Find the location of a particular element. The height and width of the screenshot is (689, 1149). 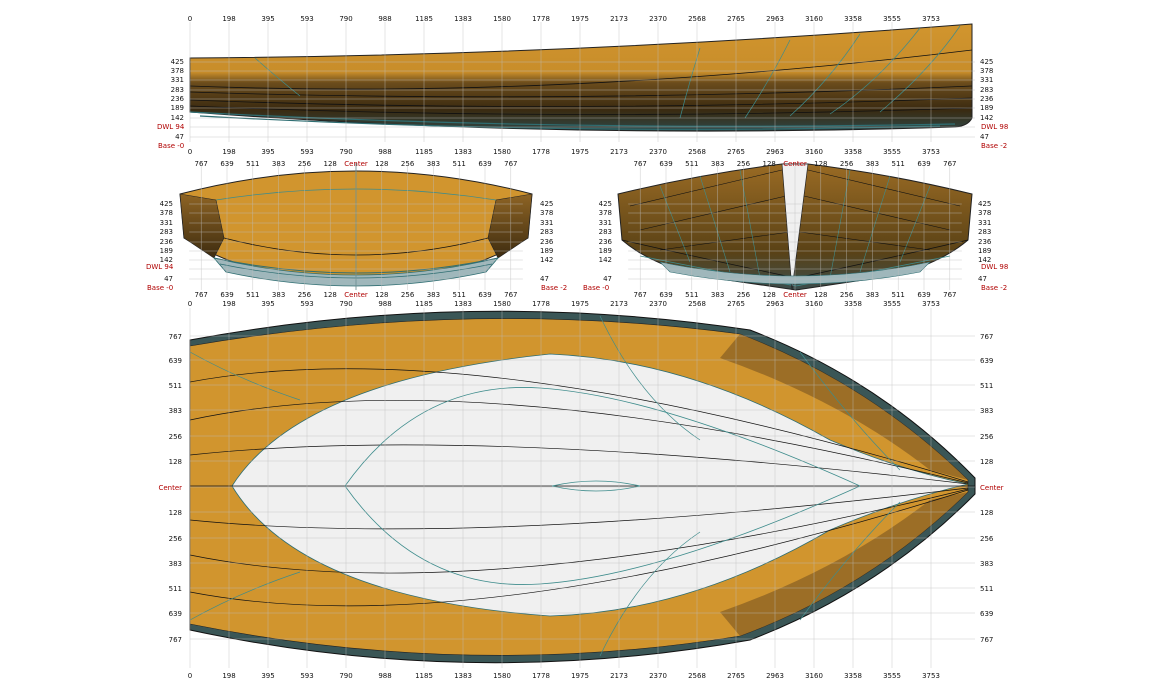

profile-tick-bottom: 0 is located at coordinates (190, 152).